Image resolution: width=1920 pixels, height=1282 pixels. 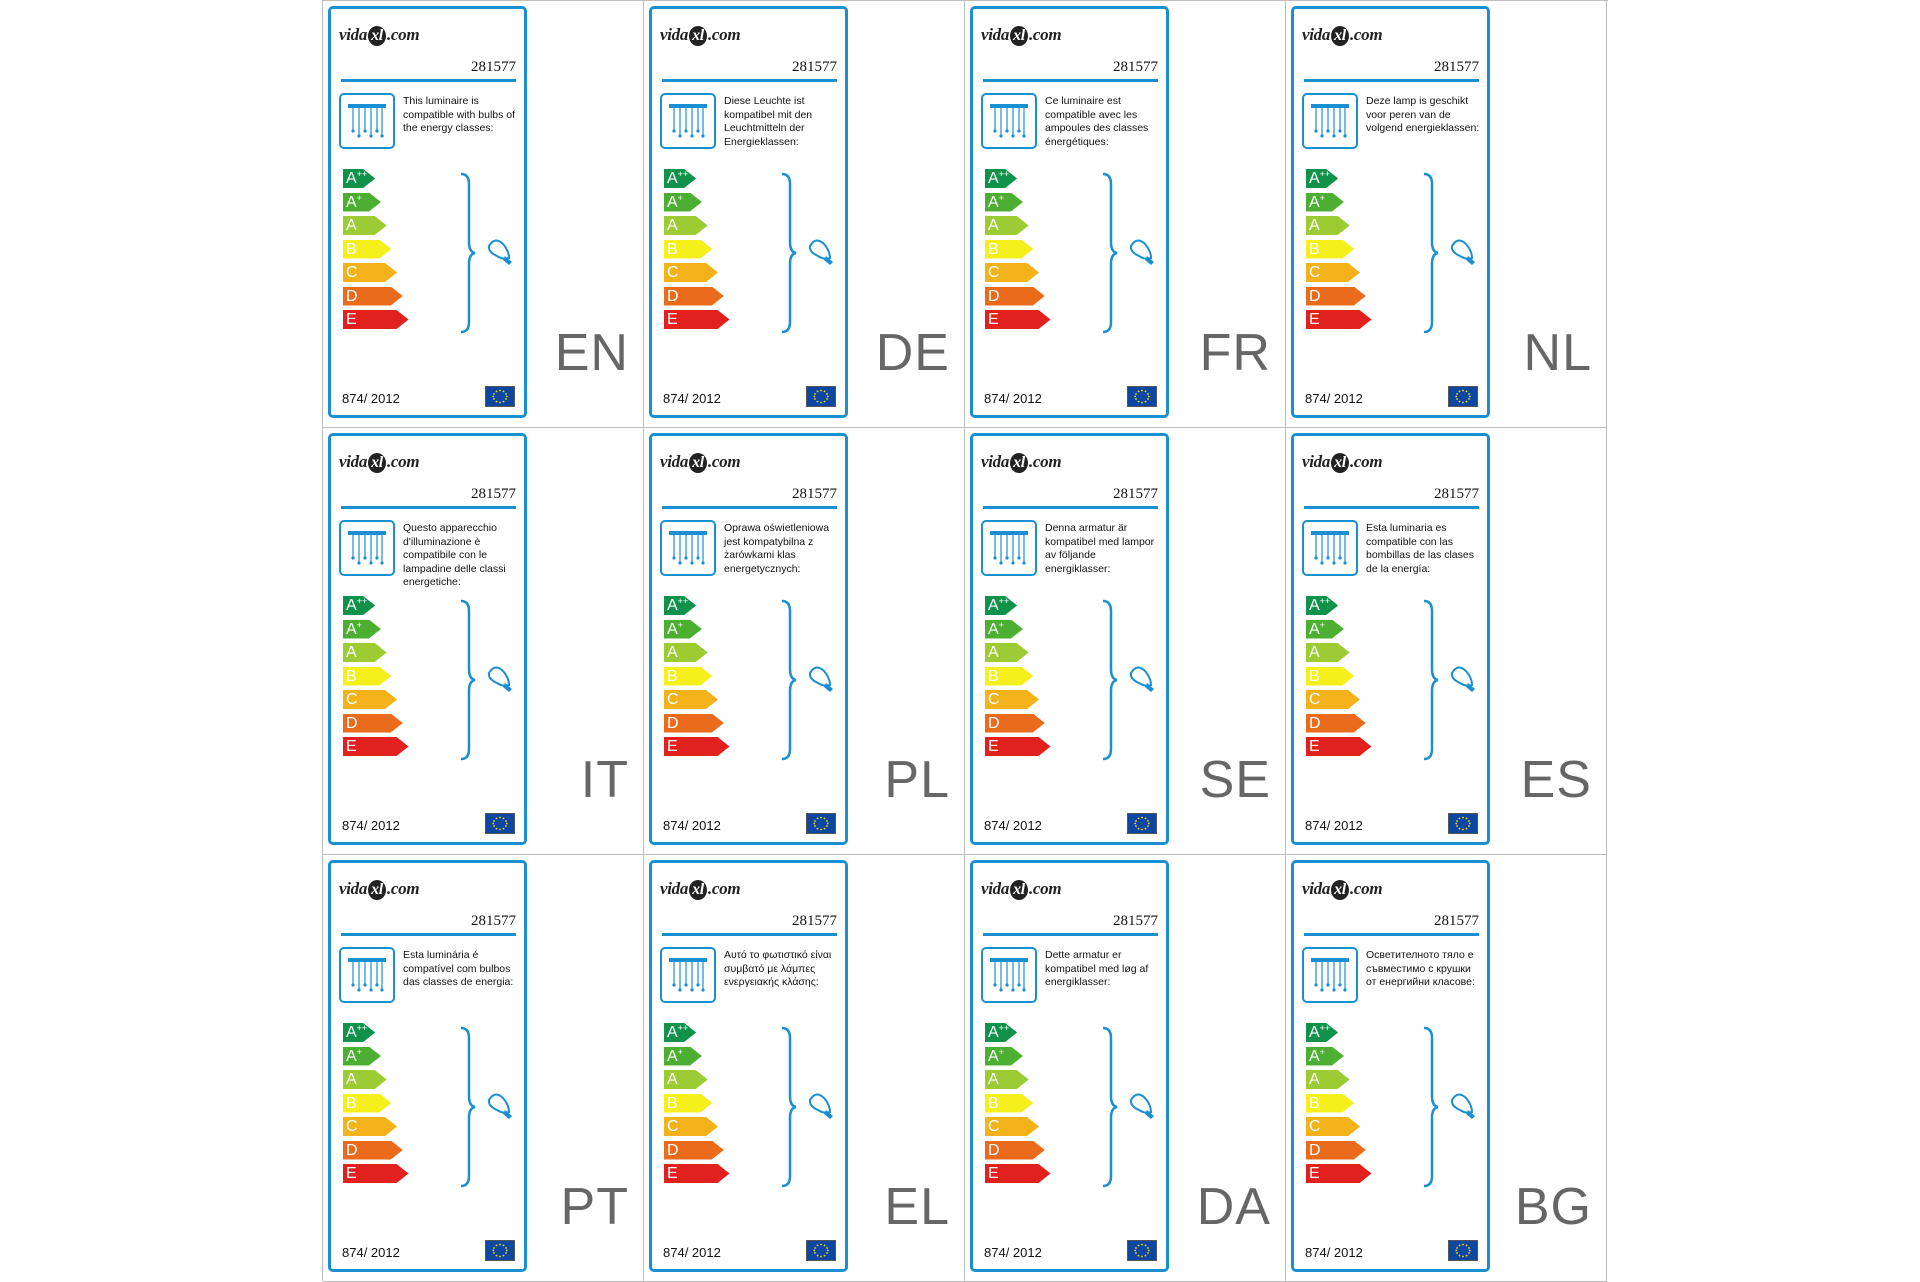 I want to click on class-range-bracket, so click(x=489, y=255).